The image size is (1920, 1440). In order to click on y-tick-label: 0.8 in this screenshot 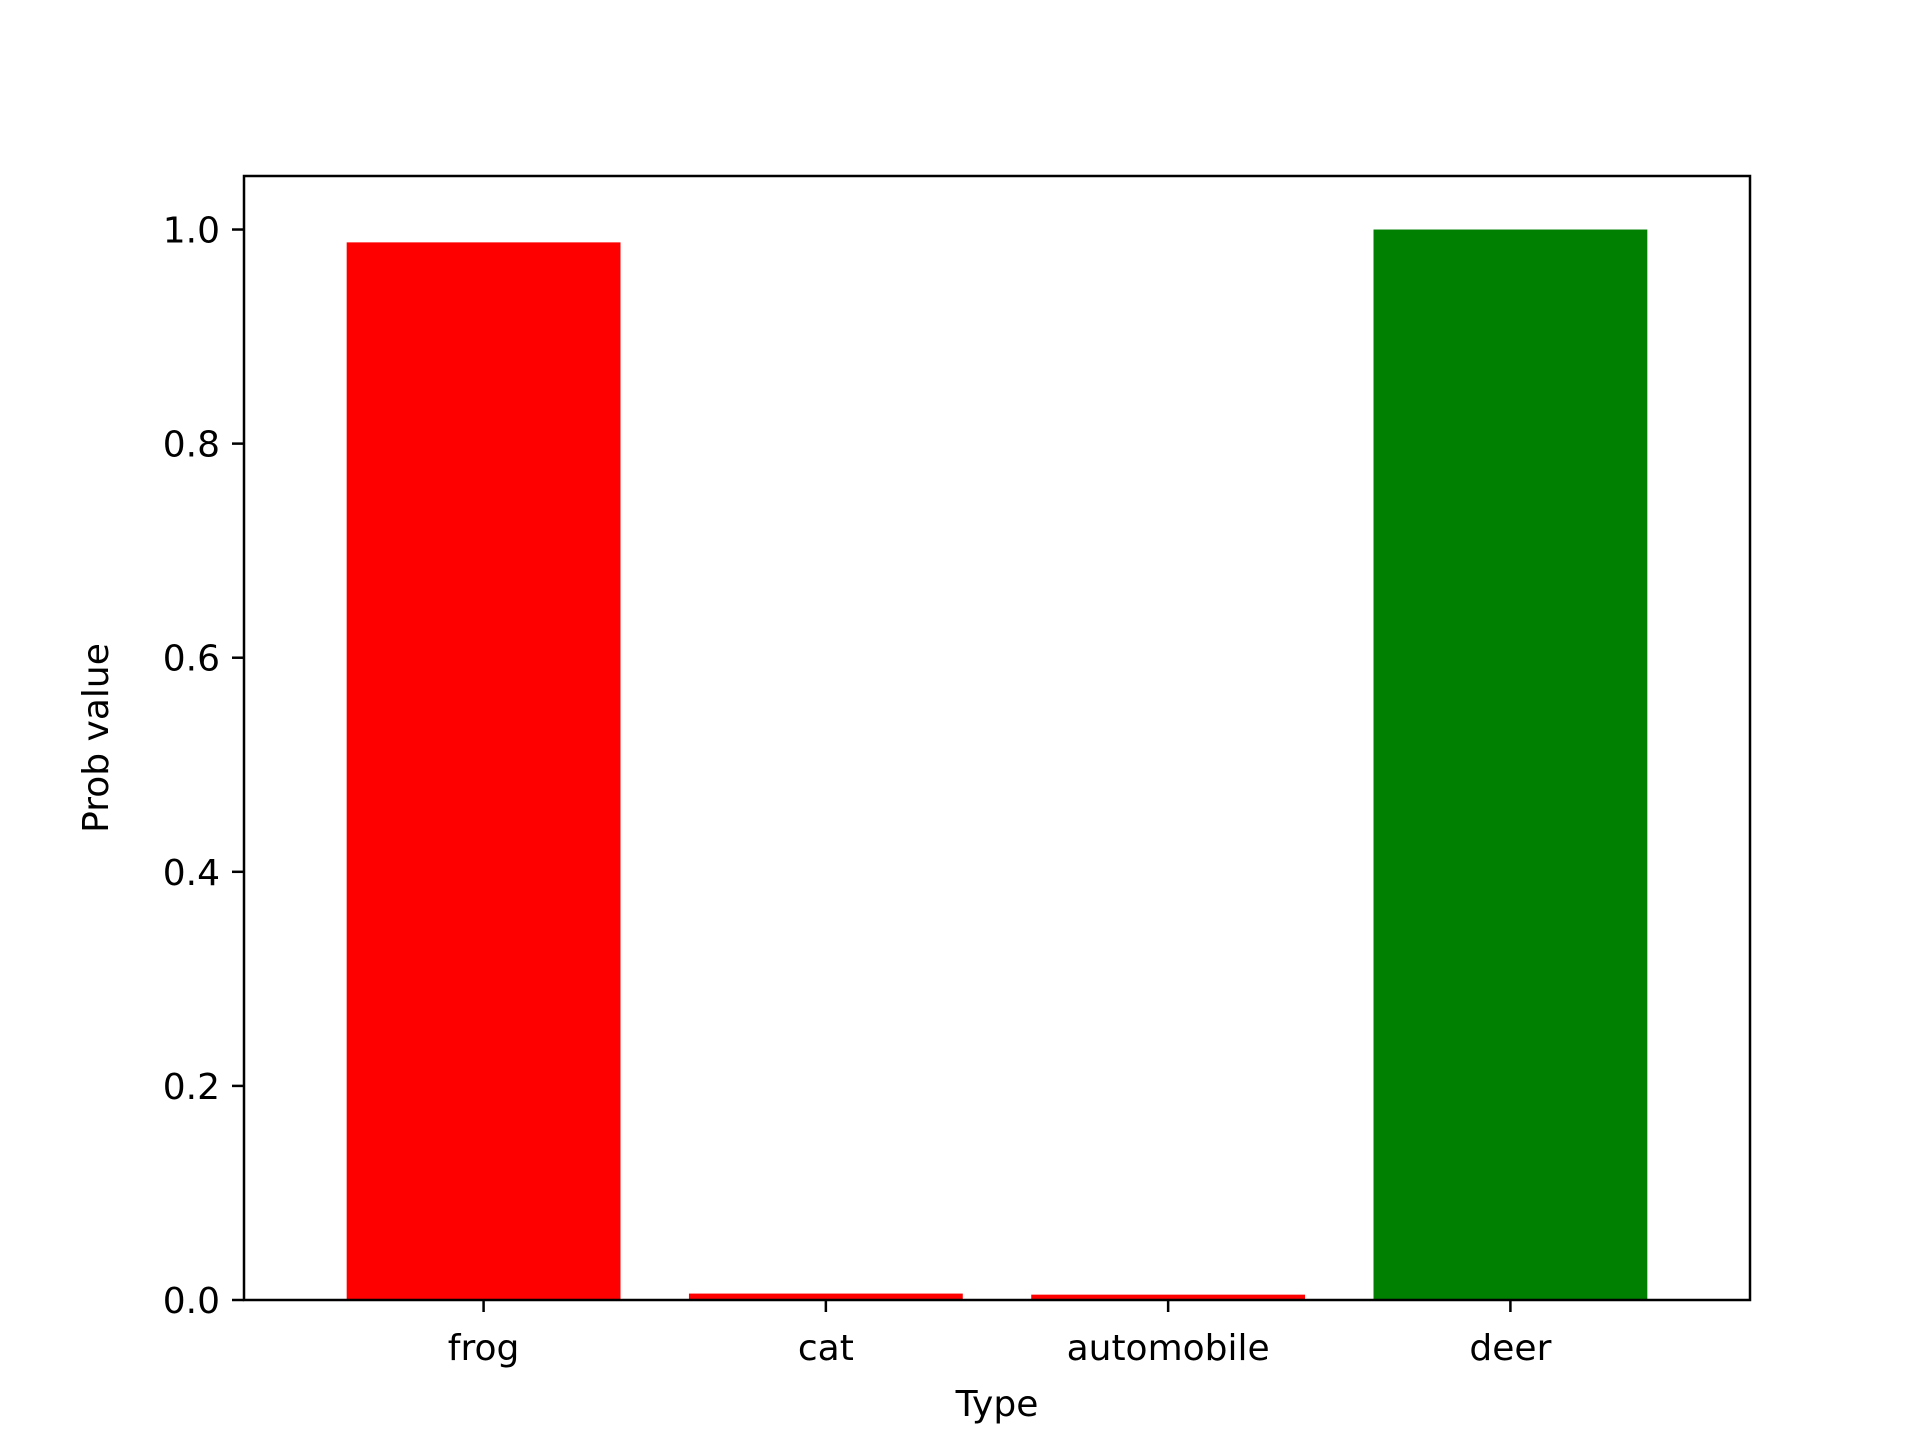, I will do `click(191, 445)`.